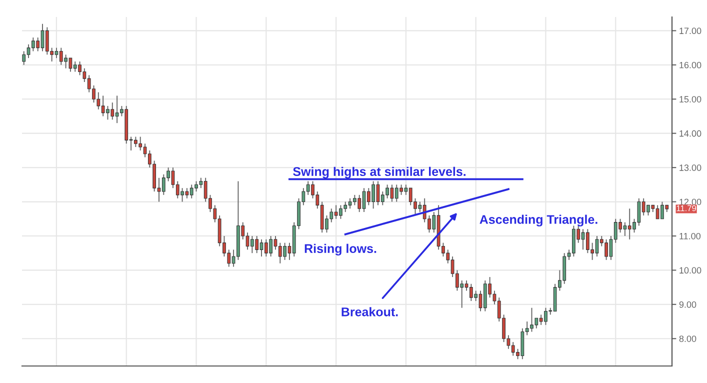 The image size is (707, 383). What do you see at coordinates (370, 311) in the screenshot?
I see `annotation: Breakout.` at bounding box center [370, 311].